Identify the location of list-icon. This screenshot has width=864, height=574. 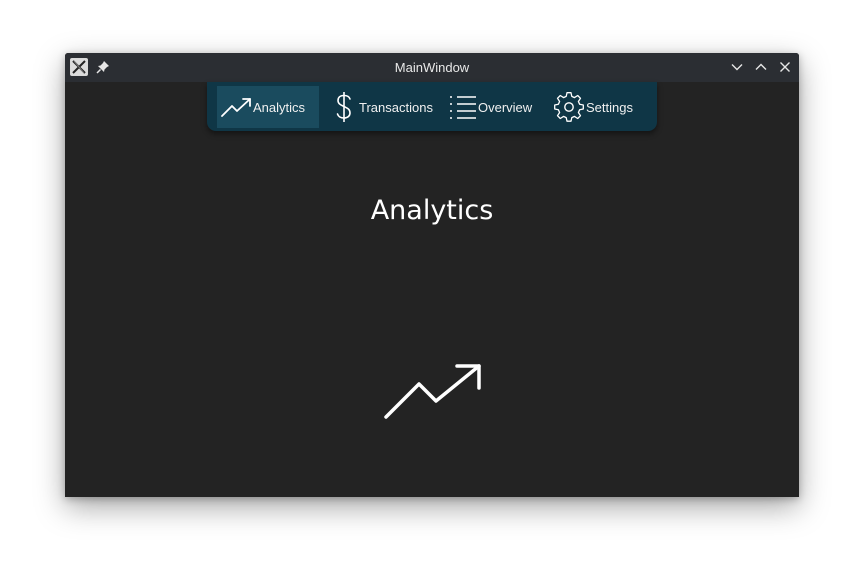
(462, 107).